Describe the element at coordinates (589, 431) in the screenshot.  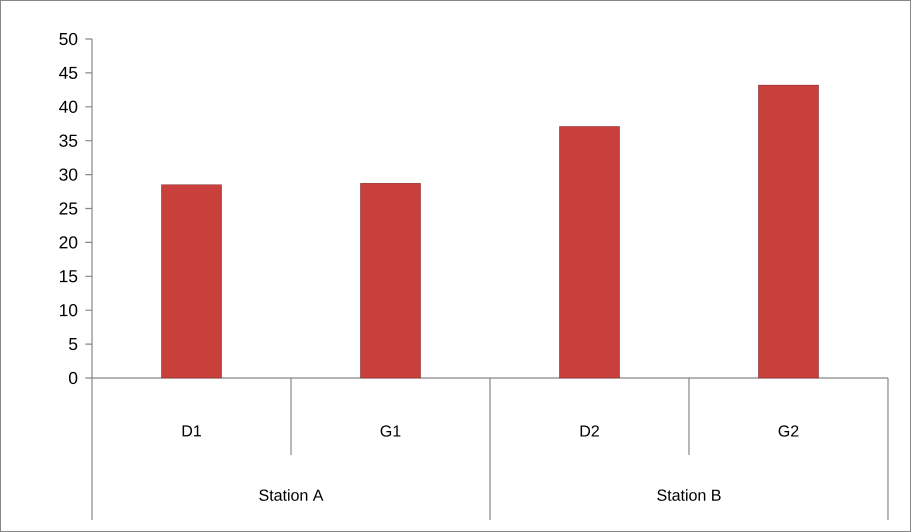
I see `x-tick-label: D2` at that location.